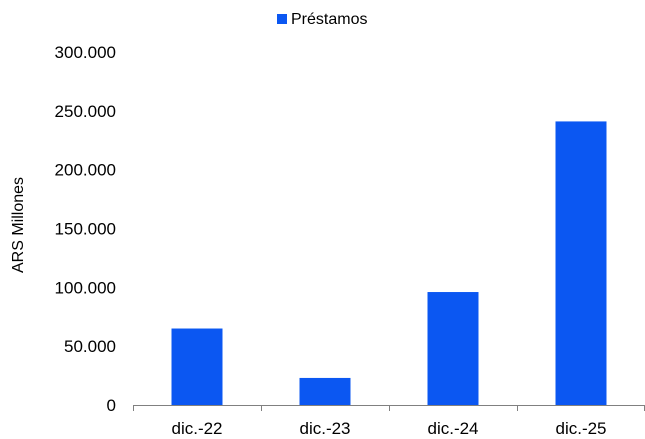  What do you see at coordinates (196, 428) in the screenshot?
I see `x-tick-label: dic.-22` at bounding box center [196, 428].